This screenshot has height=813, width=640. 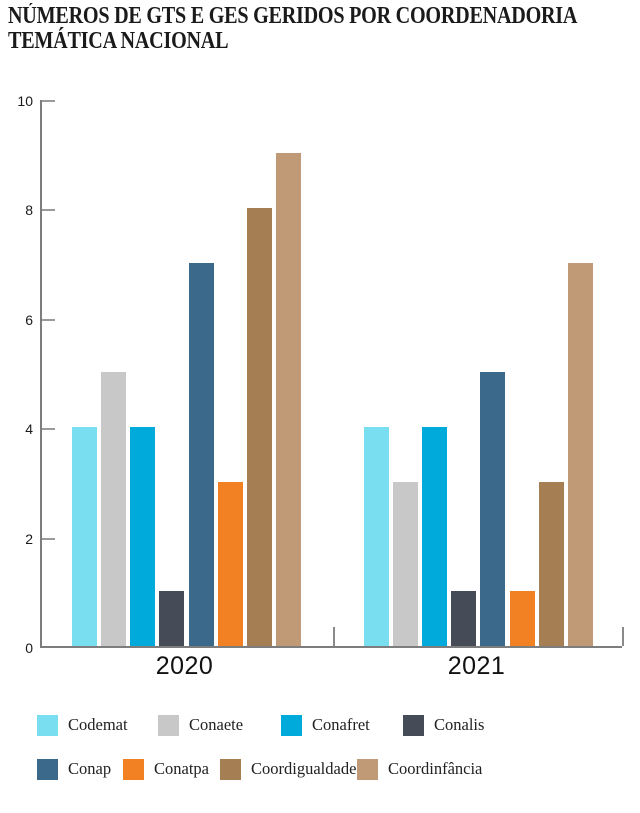 What do you see at coordinates (459, 724) in the screenshot?
I see `legend-label-conalis: Conalis` at bounding box center [459, 724].